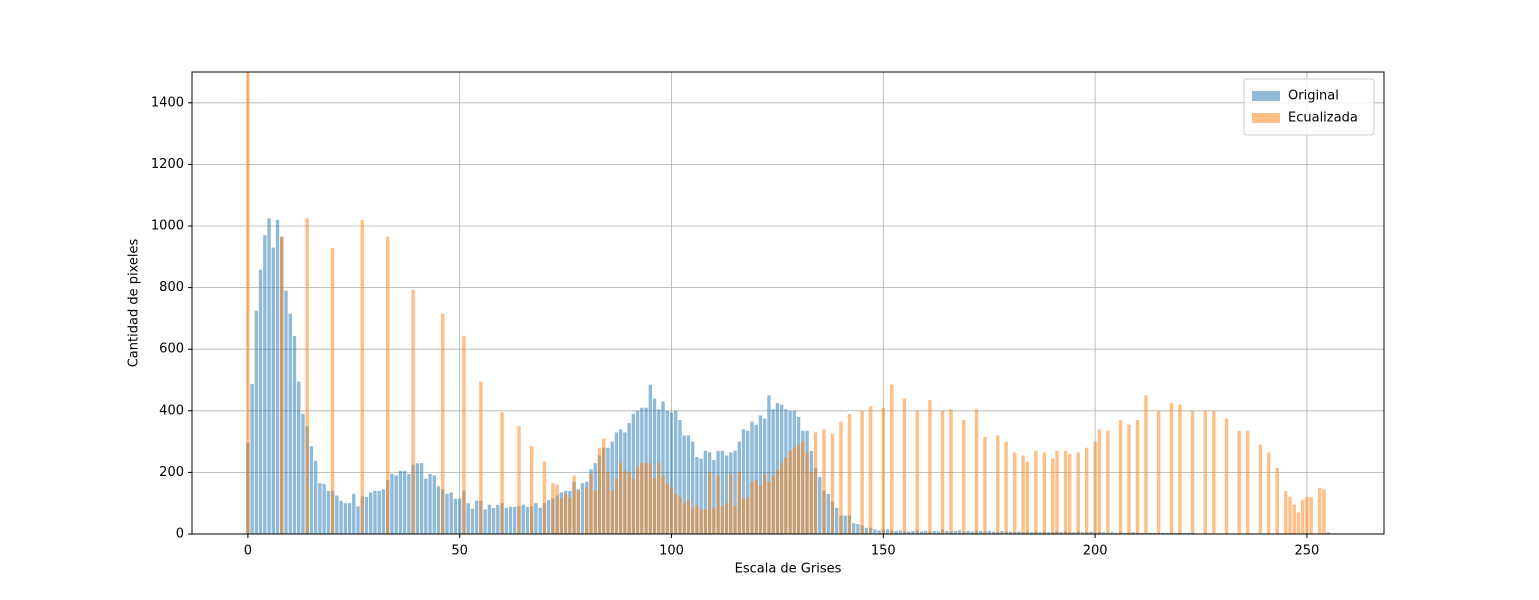 Image resolution: width=1539 pixels, height=600 pixels. What do you see at coordinates (671, 551) in the screenshot?
I see `x-tick-label: 100` at bounding box center [671, 551].